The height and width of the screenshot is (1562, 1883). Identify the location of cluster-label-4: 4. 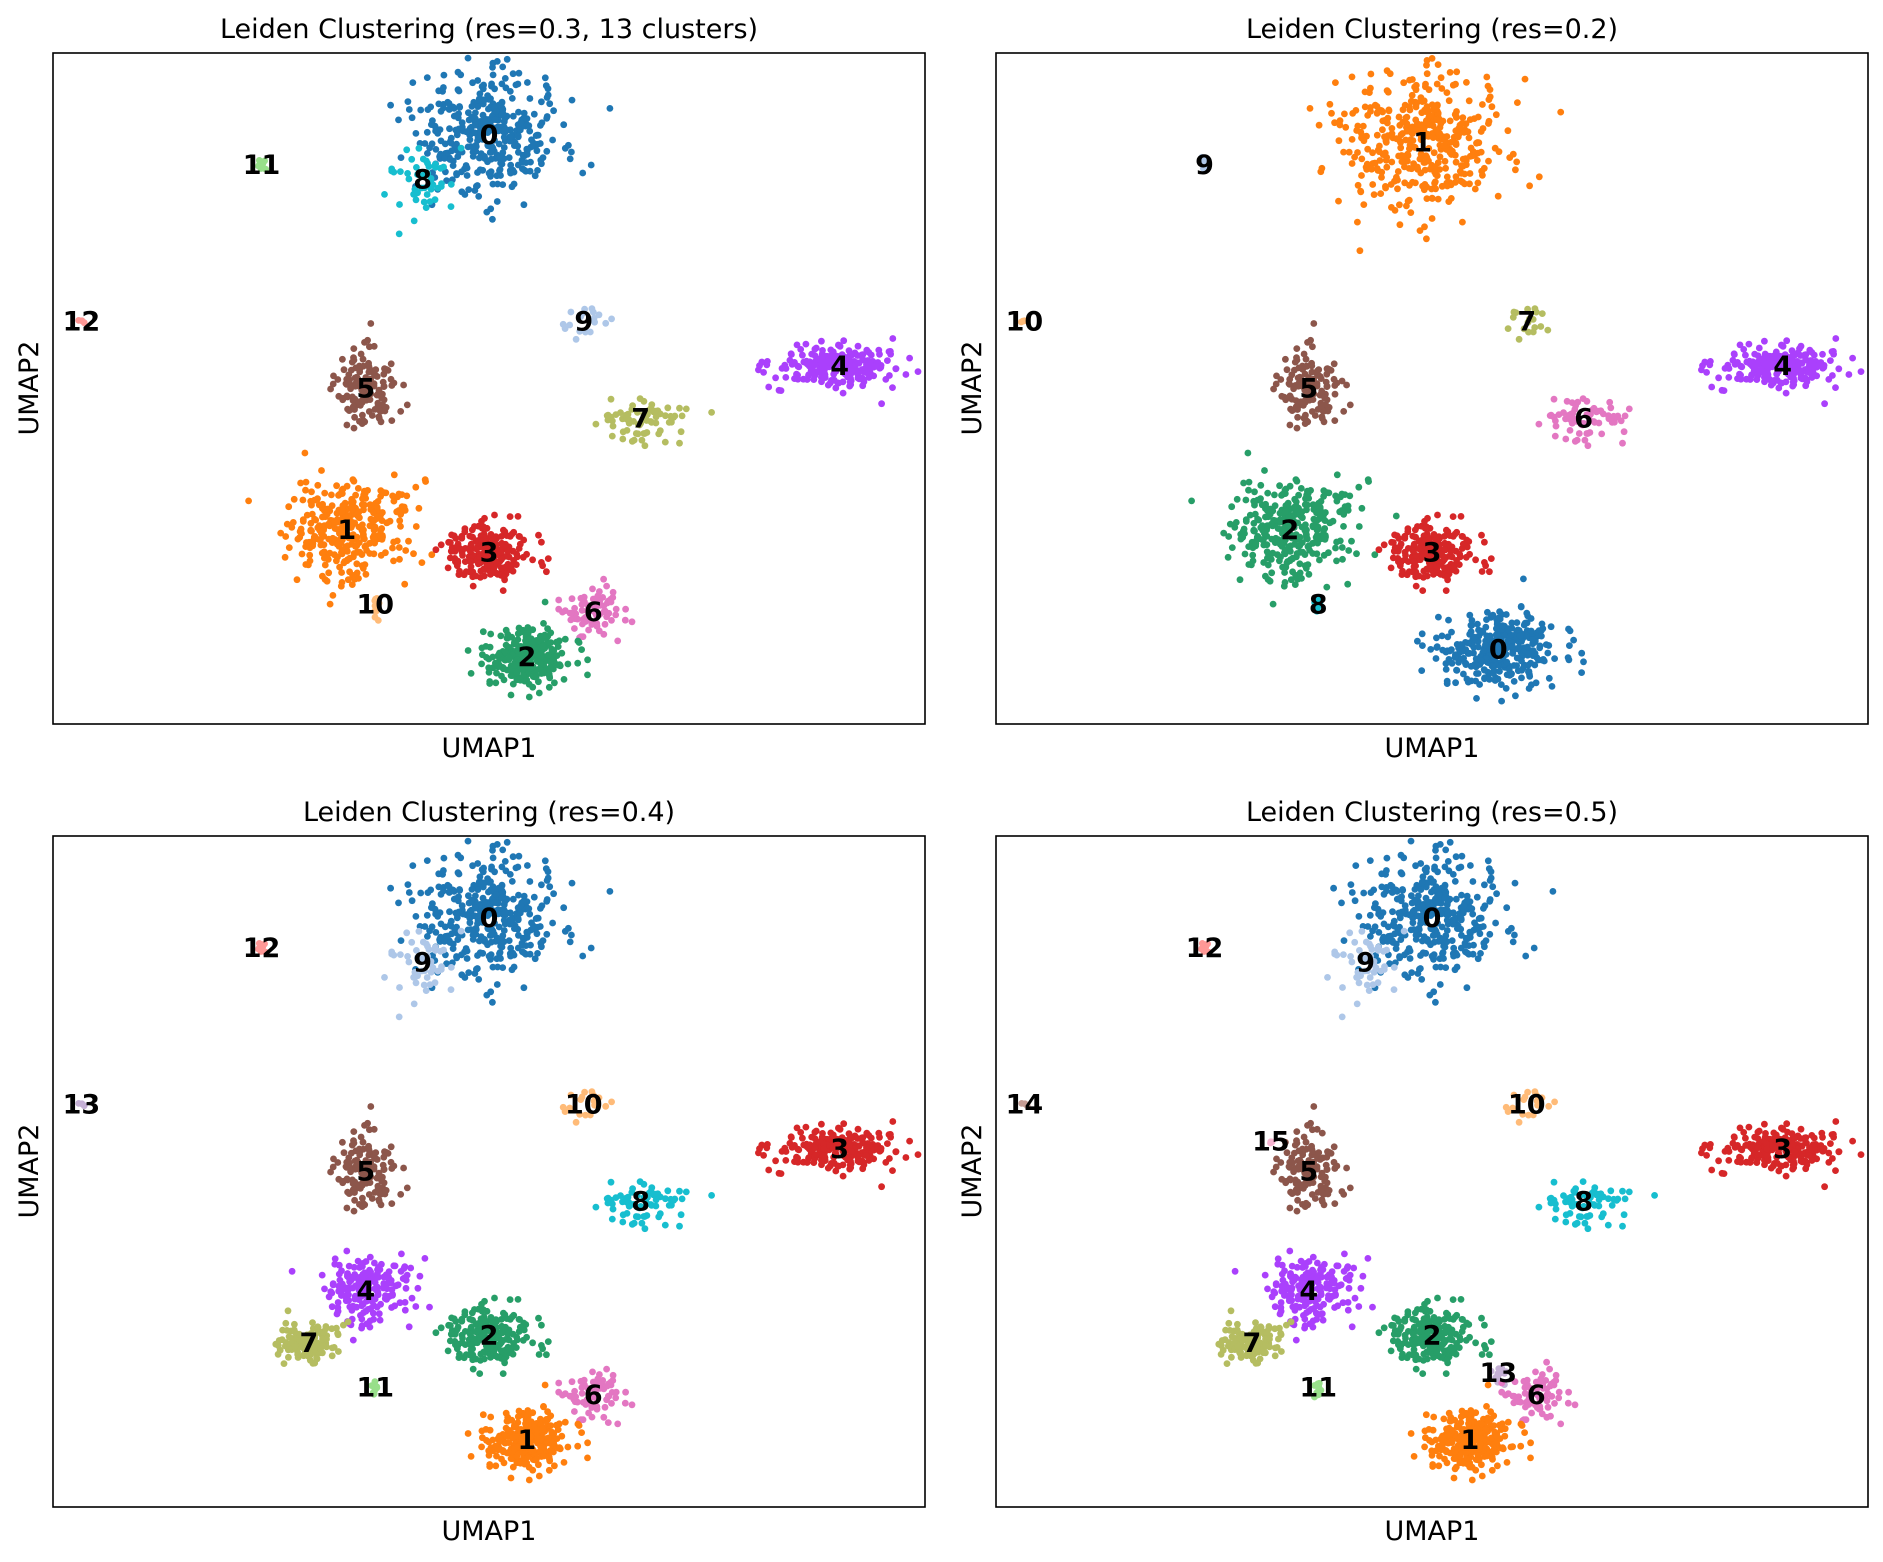
(839, 366).